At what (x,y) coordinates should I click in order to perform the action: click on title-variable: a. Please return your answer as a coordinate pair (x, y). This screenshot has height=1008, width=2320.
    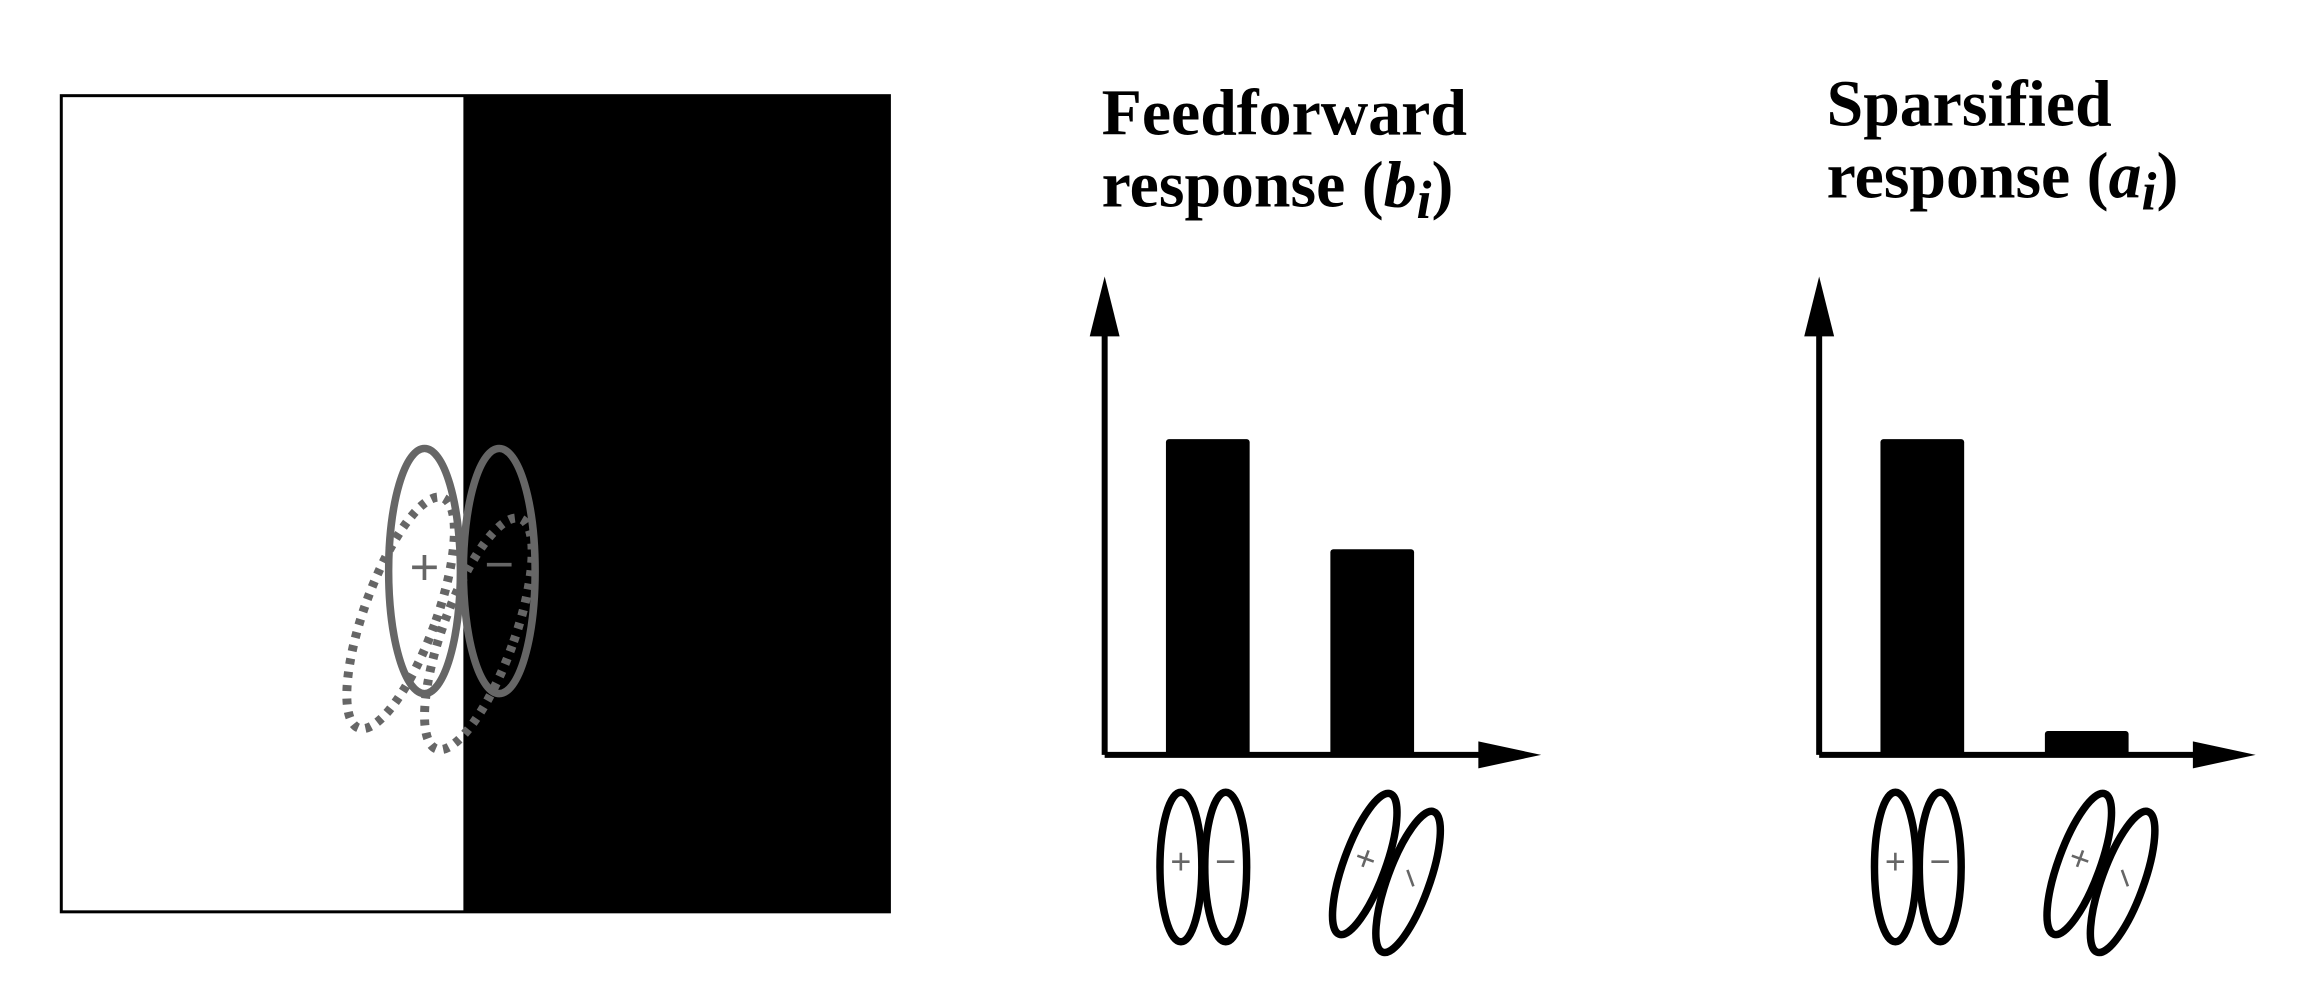
    Looking at the image, I should click on (2125, 175).